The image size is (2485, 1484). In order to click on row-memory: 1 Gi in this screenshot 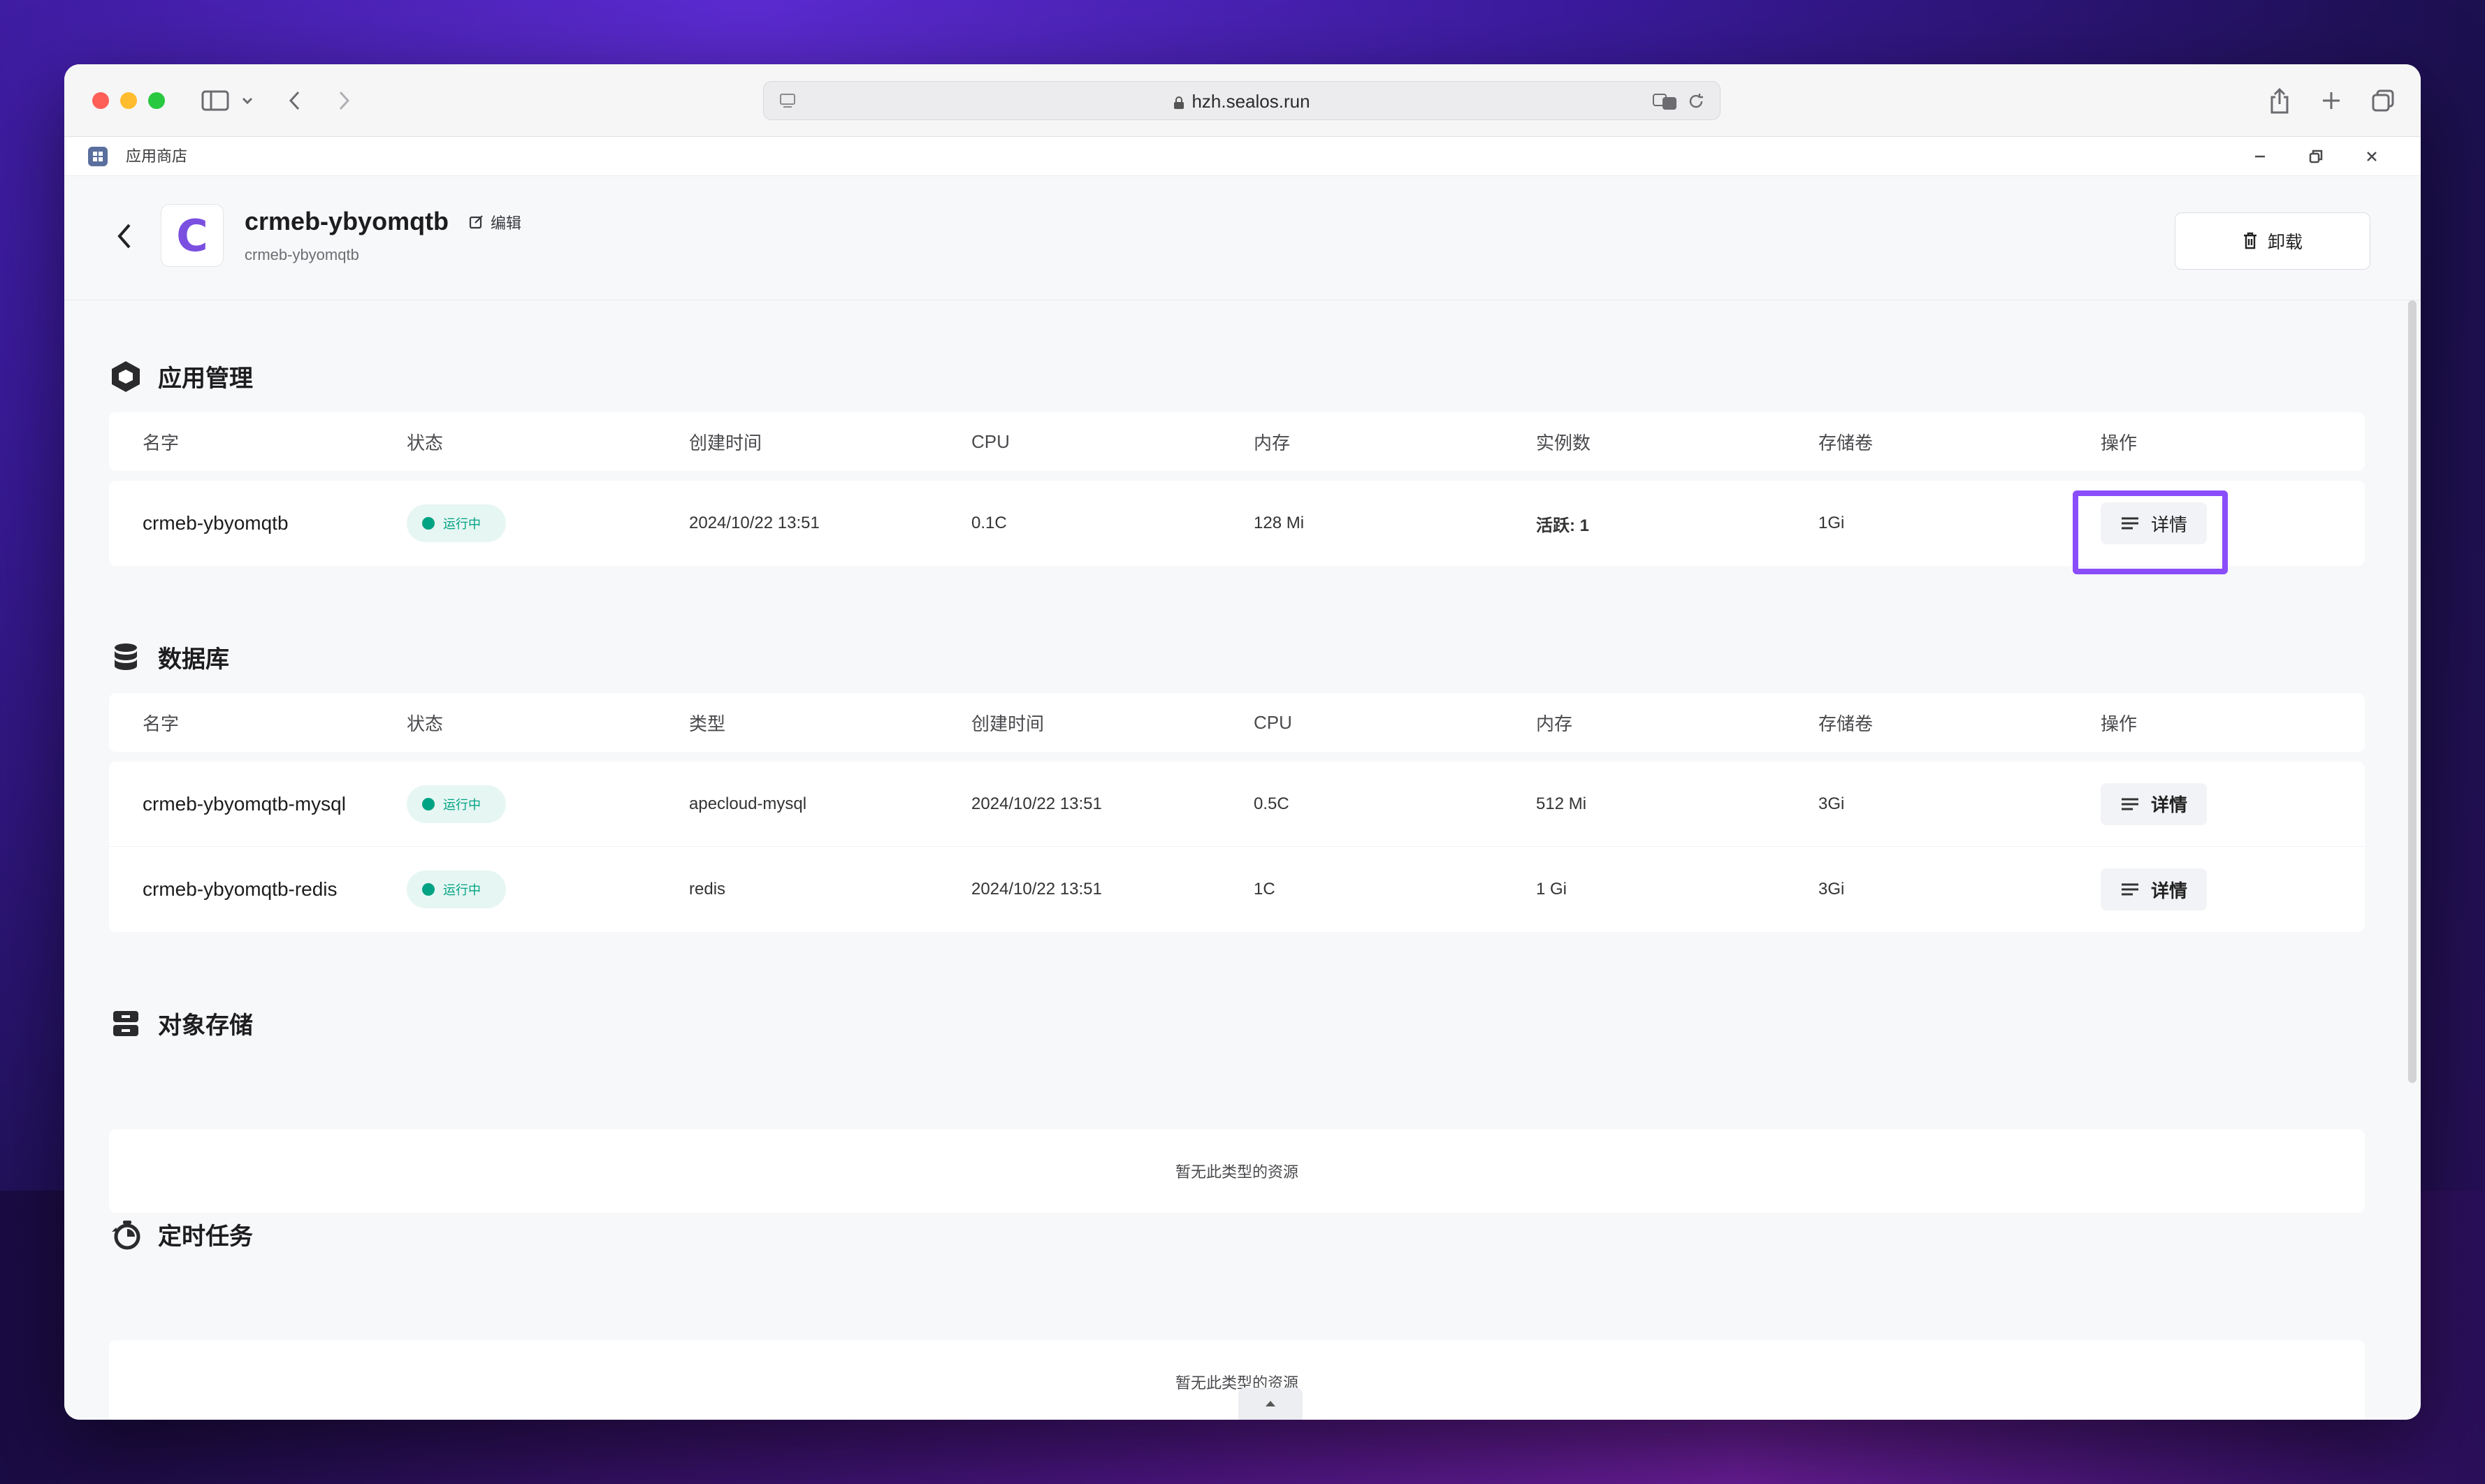, I will do `click(1552, 889)`.